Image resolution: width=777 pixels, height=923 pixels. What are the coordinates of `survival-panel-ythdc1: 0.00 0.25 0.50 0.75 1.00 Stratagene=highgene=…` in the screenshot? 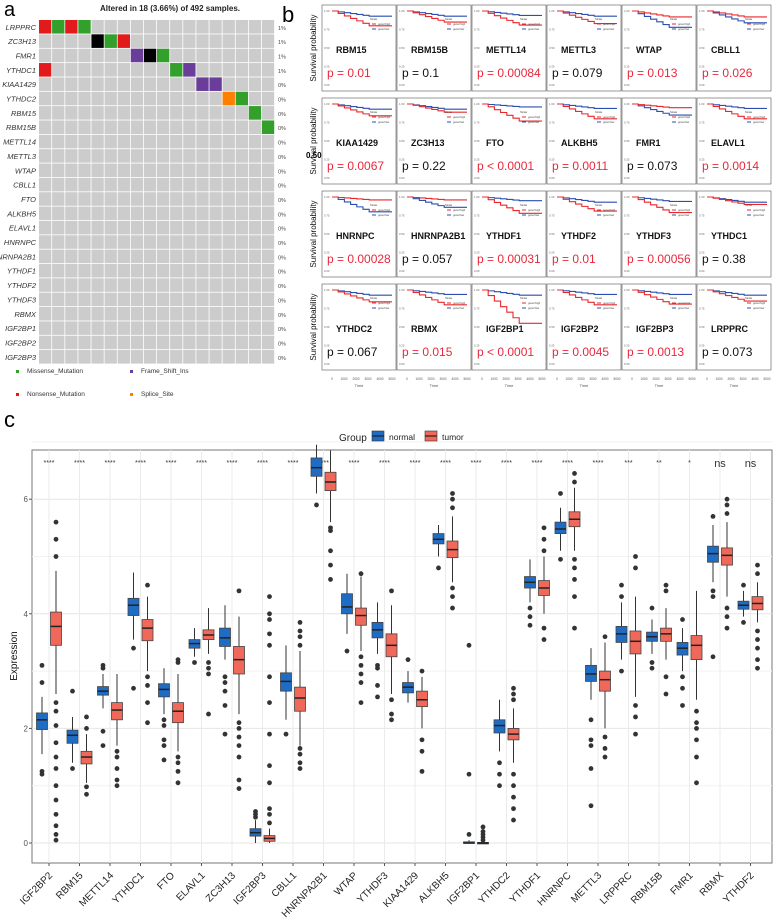 It's located at (734, 234).